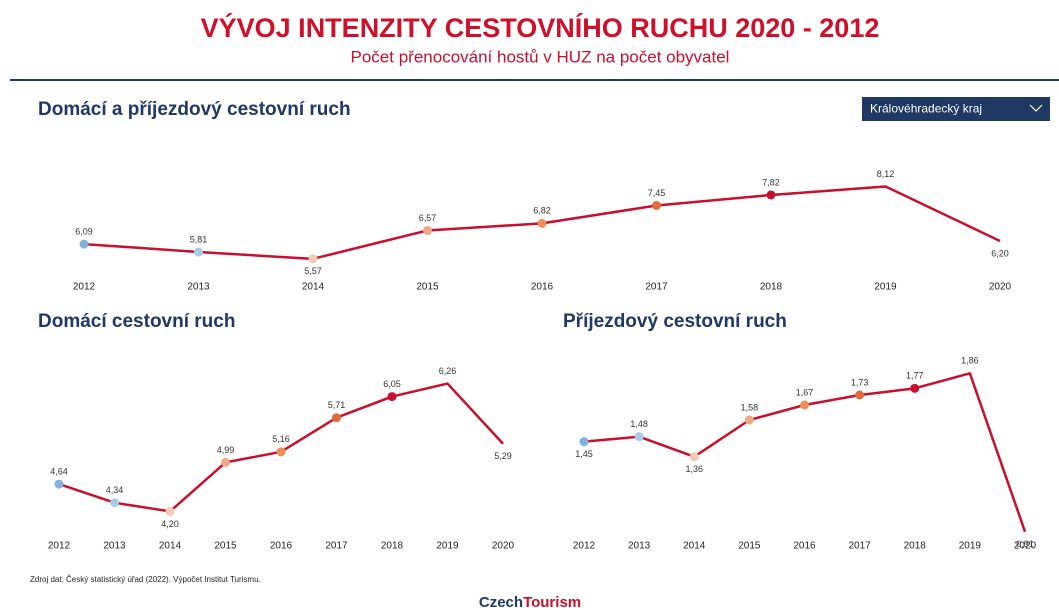  What do you see at coordinates (313, 271) in the screenshot?
I see `data-label: 5,57` at bounding box center [313, 271].